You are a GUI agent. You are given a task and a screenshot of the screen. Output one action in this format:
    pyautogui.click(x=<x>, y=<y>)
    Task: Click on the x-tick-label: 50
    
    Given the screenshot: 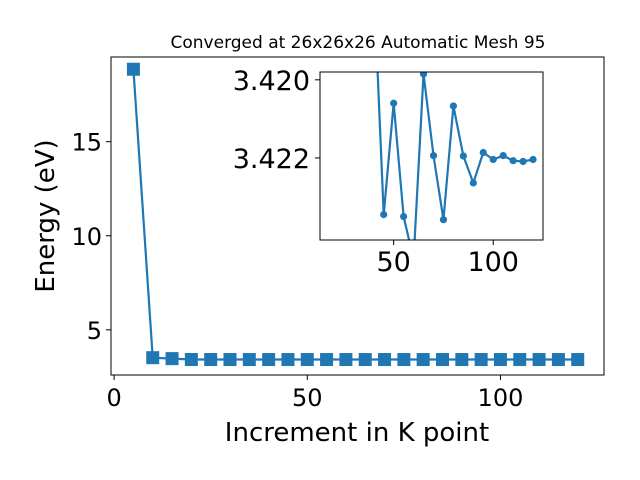 What is the action you would take?
    pyautogui.click(x=307, y=398)
    